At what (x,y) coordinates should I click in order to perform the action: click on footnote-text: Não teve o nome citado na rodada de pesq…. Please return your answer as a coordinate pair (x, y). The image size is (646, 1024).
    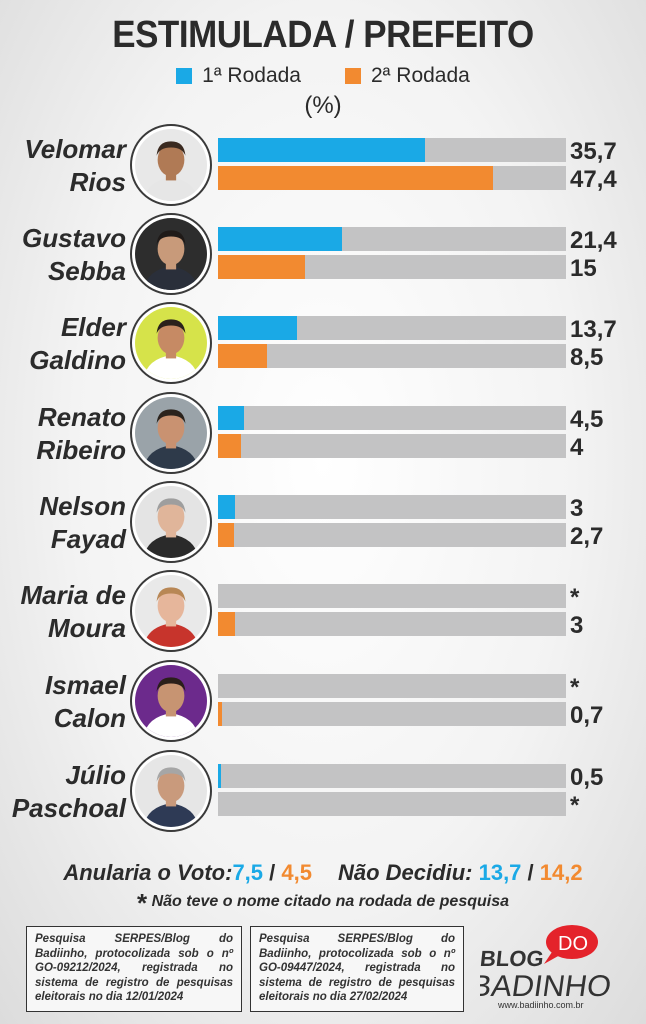
    Looking at the image, I should click on (330, 901).